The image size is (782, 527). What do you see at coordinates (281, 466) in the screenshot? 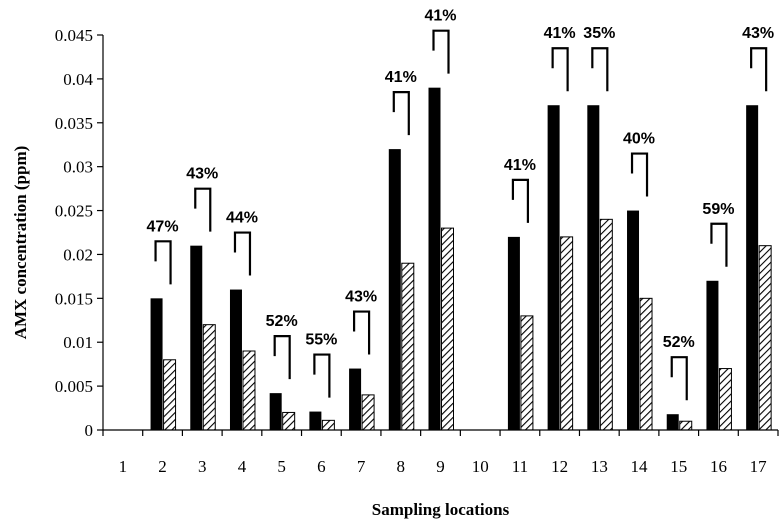
I see `x-tick-label: 5` at bounding box center [281, 466].